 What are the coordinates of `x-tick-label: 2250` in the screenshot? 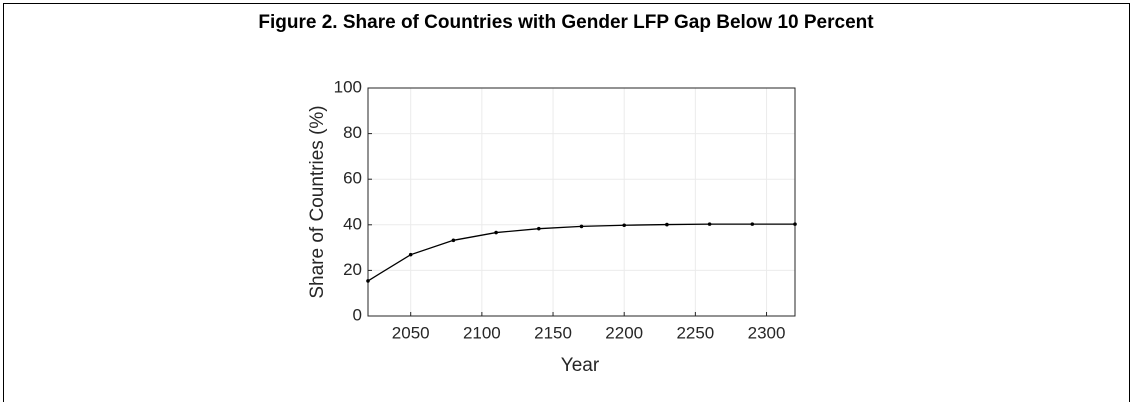 It's located at (695, 332).